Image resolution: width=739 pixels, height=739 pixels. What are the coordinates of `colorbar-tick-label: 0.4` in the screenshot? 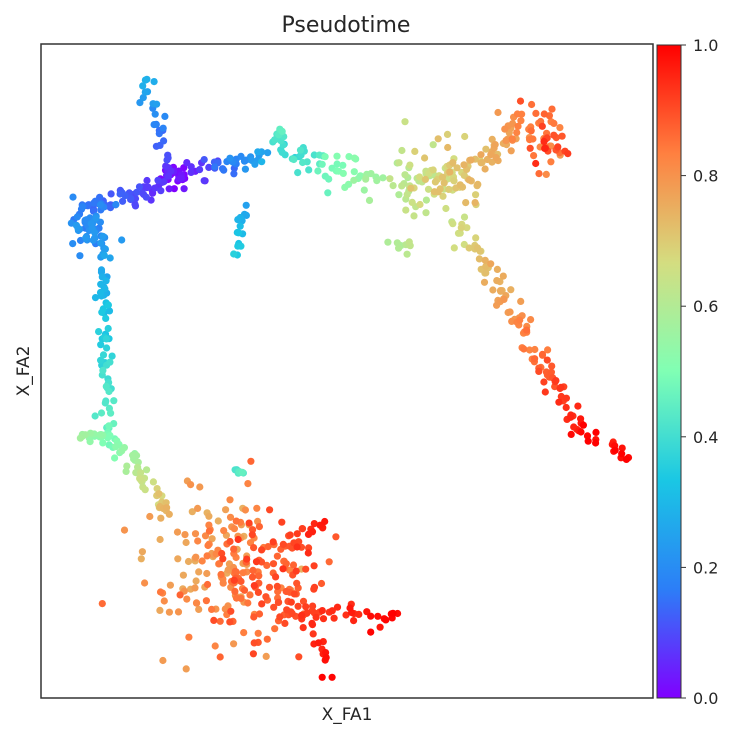 It's located at (705, 437).